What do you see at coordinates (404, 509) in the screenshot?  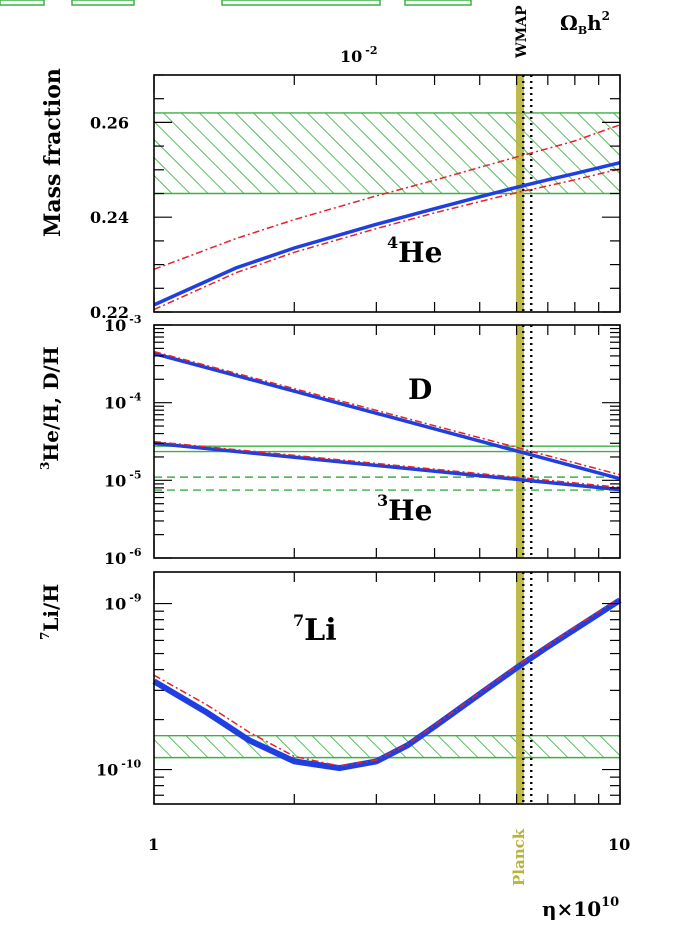 I see `annotation-he3: 3He` at bounding box center [404, 509].